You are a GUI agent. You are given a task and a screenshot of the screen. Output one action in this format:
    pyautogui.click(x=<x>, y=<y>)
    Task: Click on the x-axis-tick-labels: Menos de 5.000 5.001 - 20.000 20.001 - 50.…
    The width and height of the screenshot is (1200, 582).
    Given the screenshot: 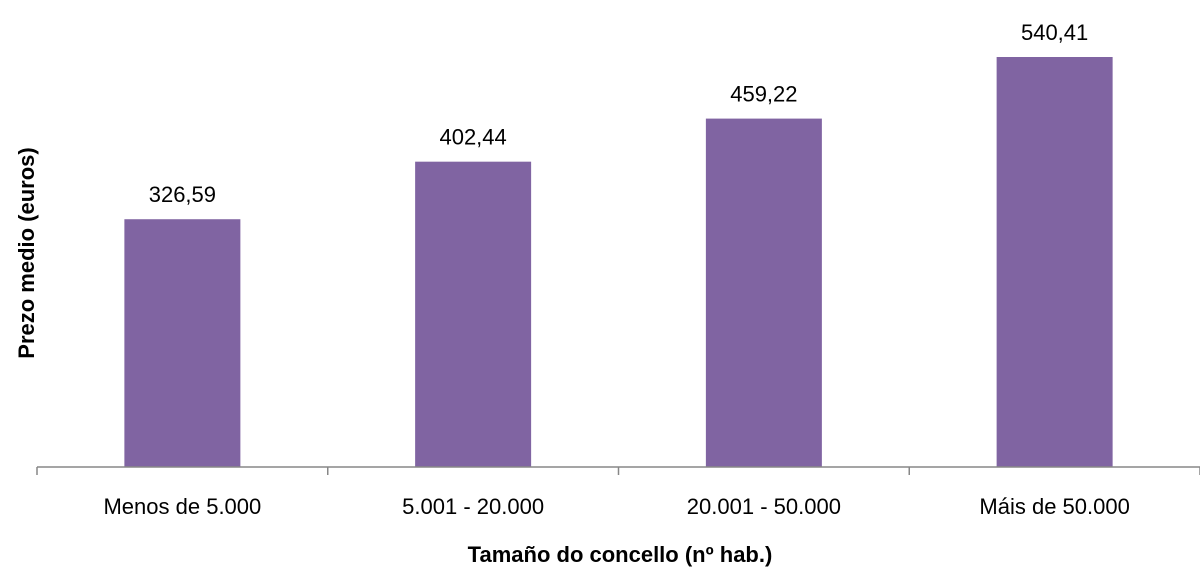 What is the action you would take?
    pyautogui.click(x=616, y=506)
    